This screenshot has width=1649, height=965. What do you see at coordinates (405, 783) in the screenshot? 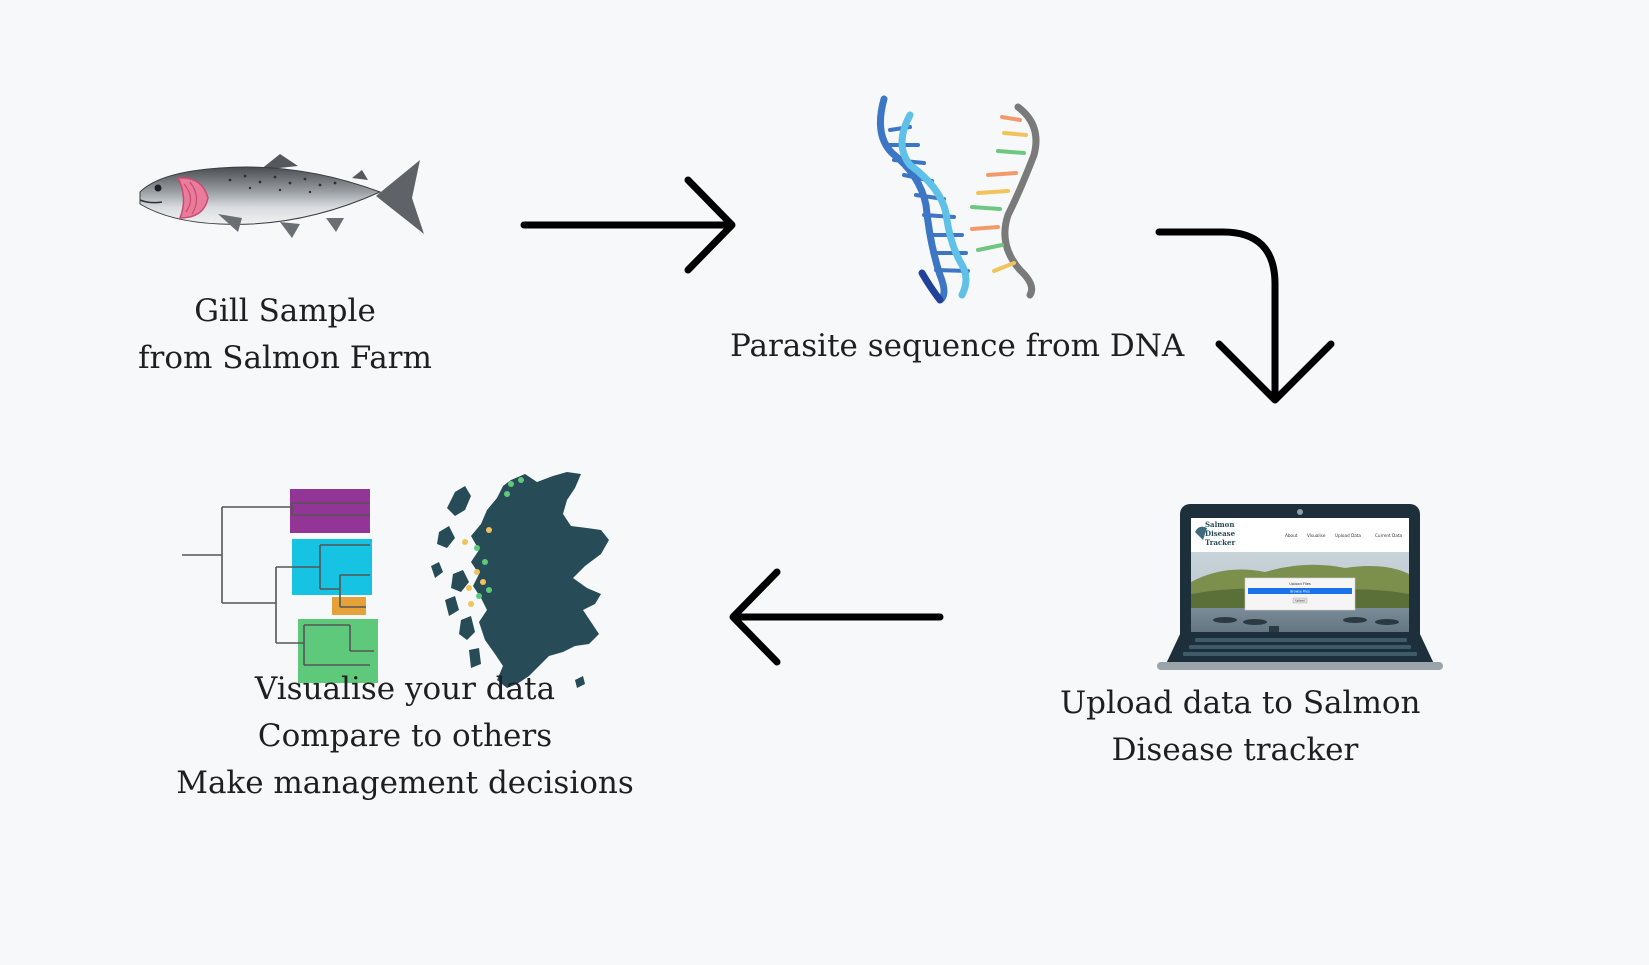
I see `visualise-line3: Make management decisions` at bounding box center [405, 783].